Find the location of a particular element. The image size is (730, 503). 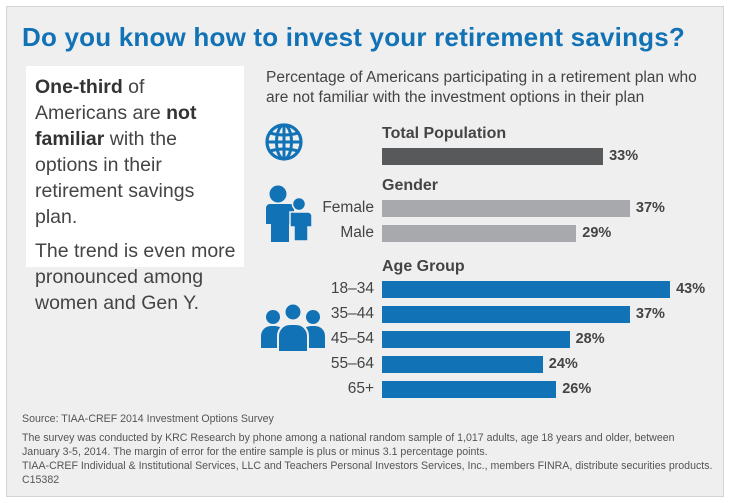

data-label: 29% is located at coordinates (597, 233).